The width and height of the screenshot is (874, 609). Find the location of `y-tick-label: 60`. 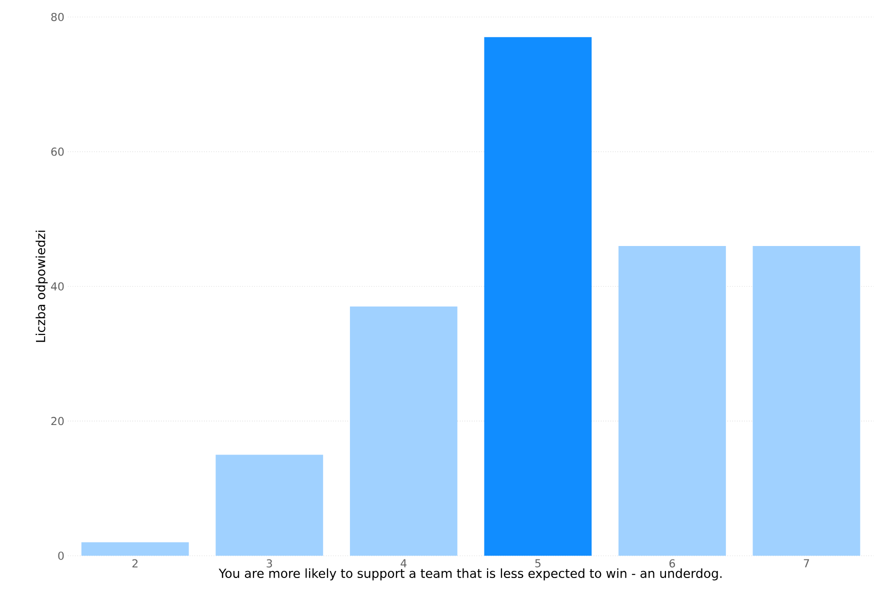

y-tick-label: 60 is located at coordinates (57, 152).